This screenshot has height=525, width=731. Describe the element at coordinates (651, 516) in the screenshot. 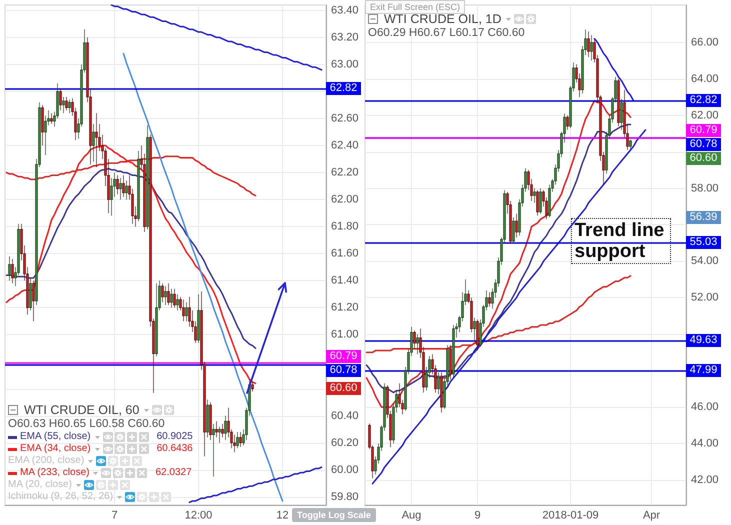

I see `x-tick-label: Apr` at that location.